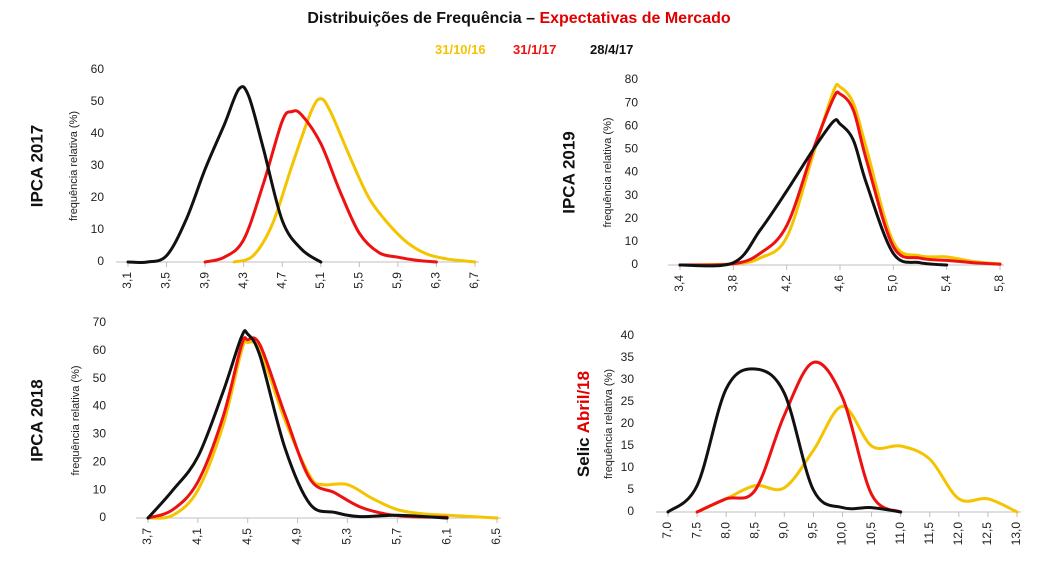  Describe the element at coordinates (147, 536) in the screenshot. I see `x-tick-label: 3,7` at that location.